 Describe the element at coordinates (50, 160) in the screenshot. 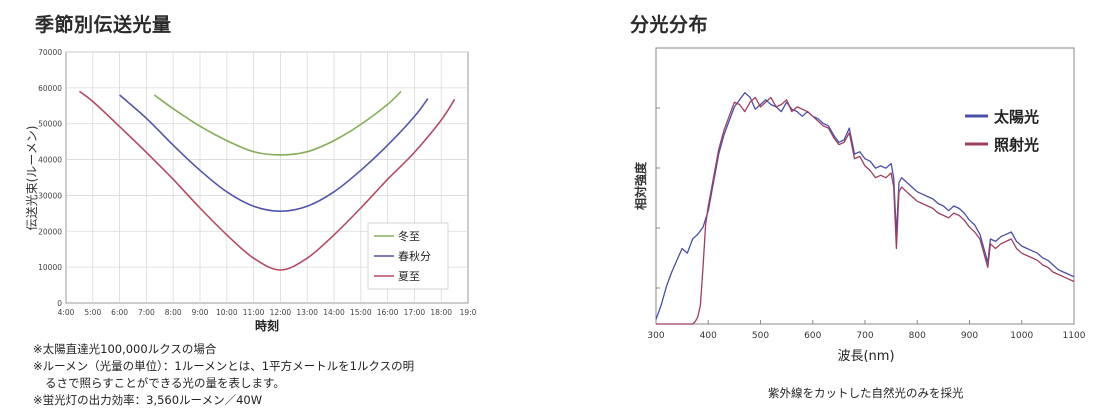

I see `y-tick-label: 40000` at that location.